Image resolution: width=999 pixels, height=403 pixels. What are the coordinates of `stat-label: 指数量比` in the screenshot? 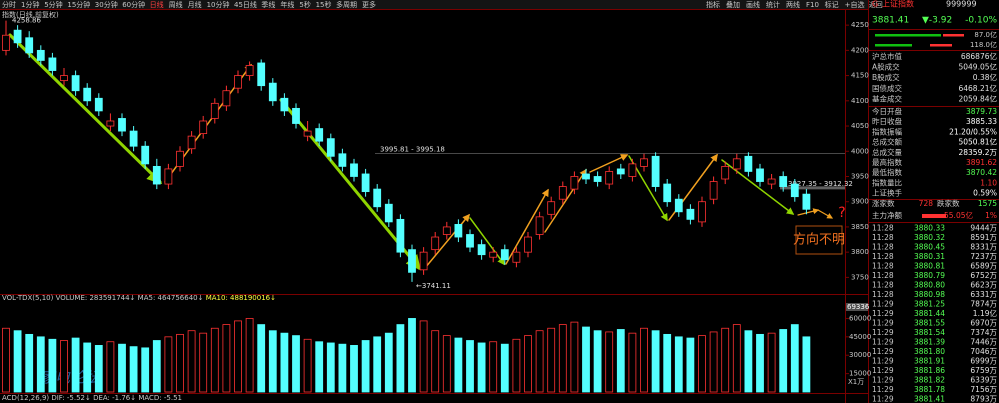 It's located at (887, 182).